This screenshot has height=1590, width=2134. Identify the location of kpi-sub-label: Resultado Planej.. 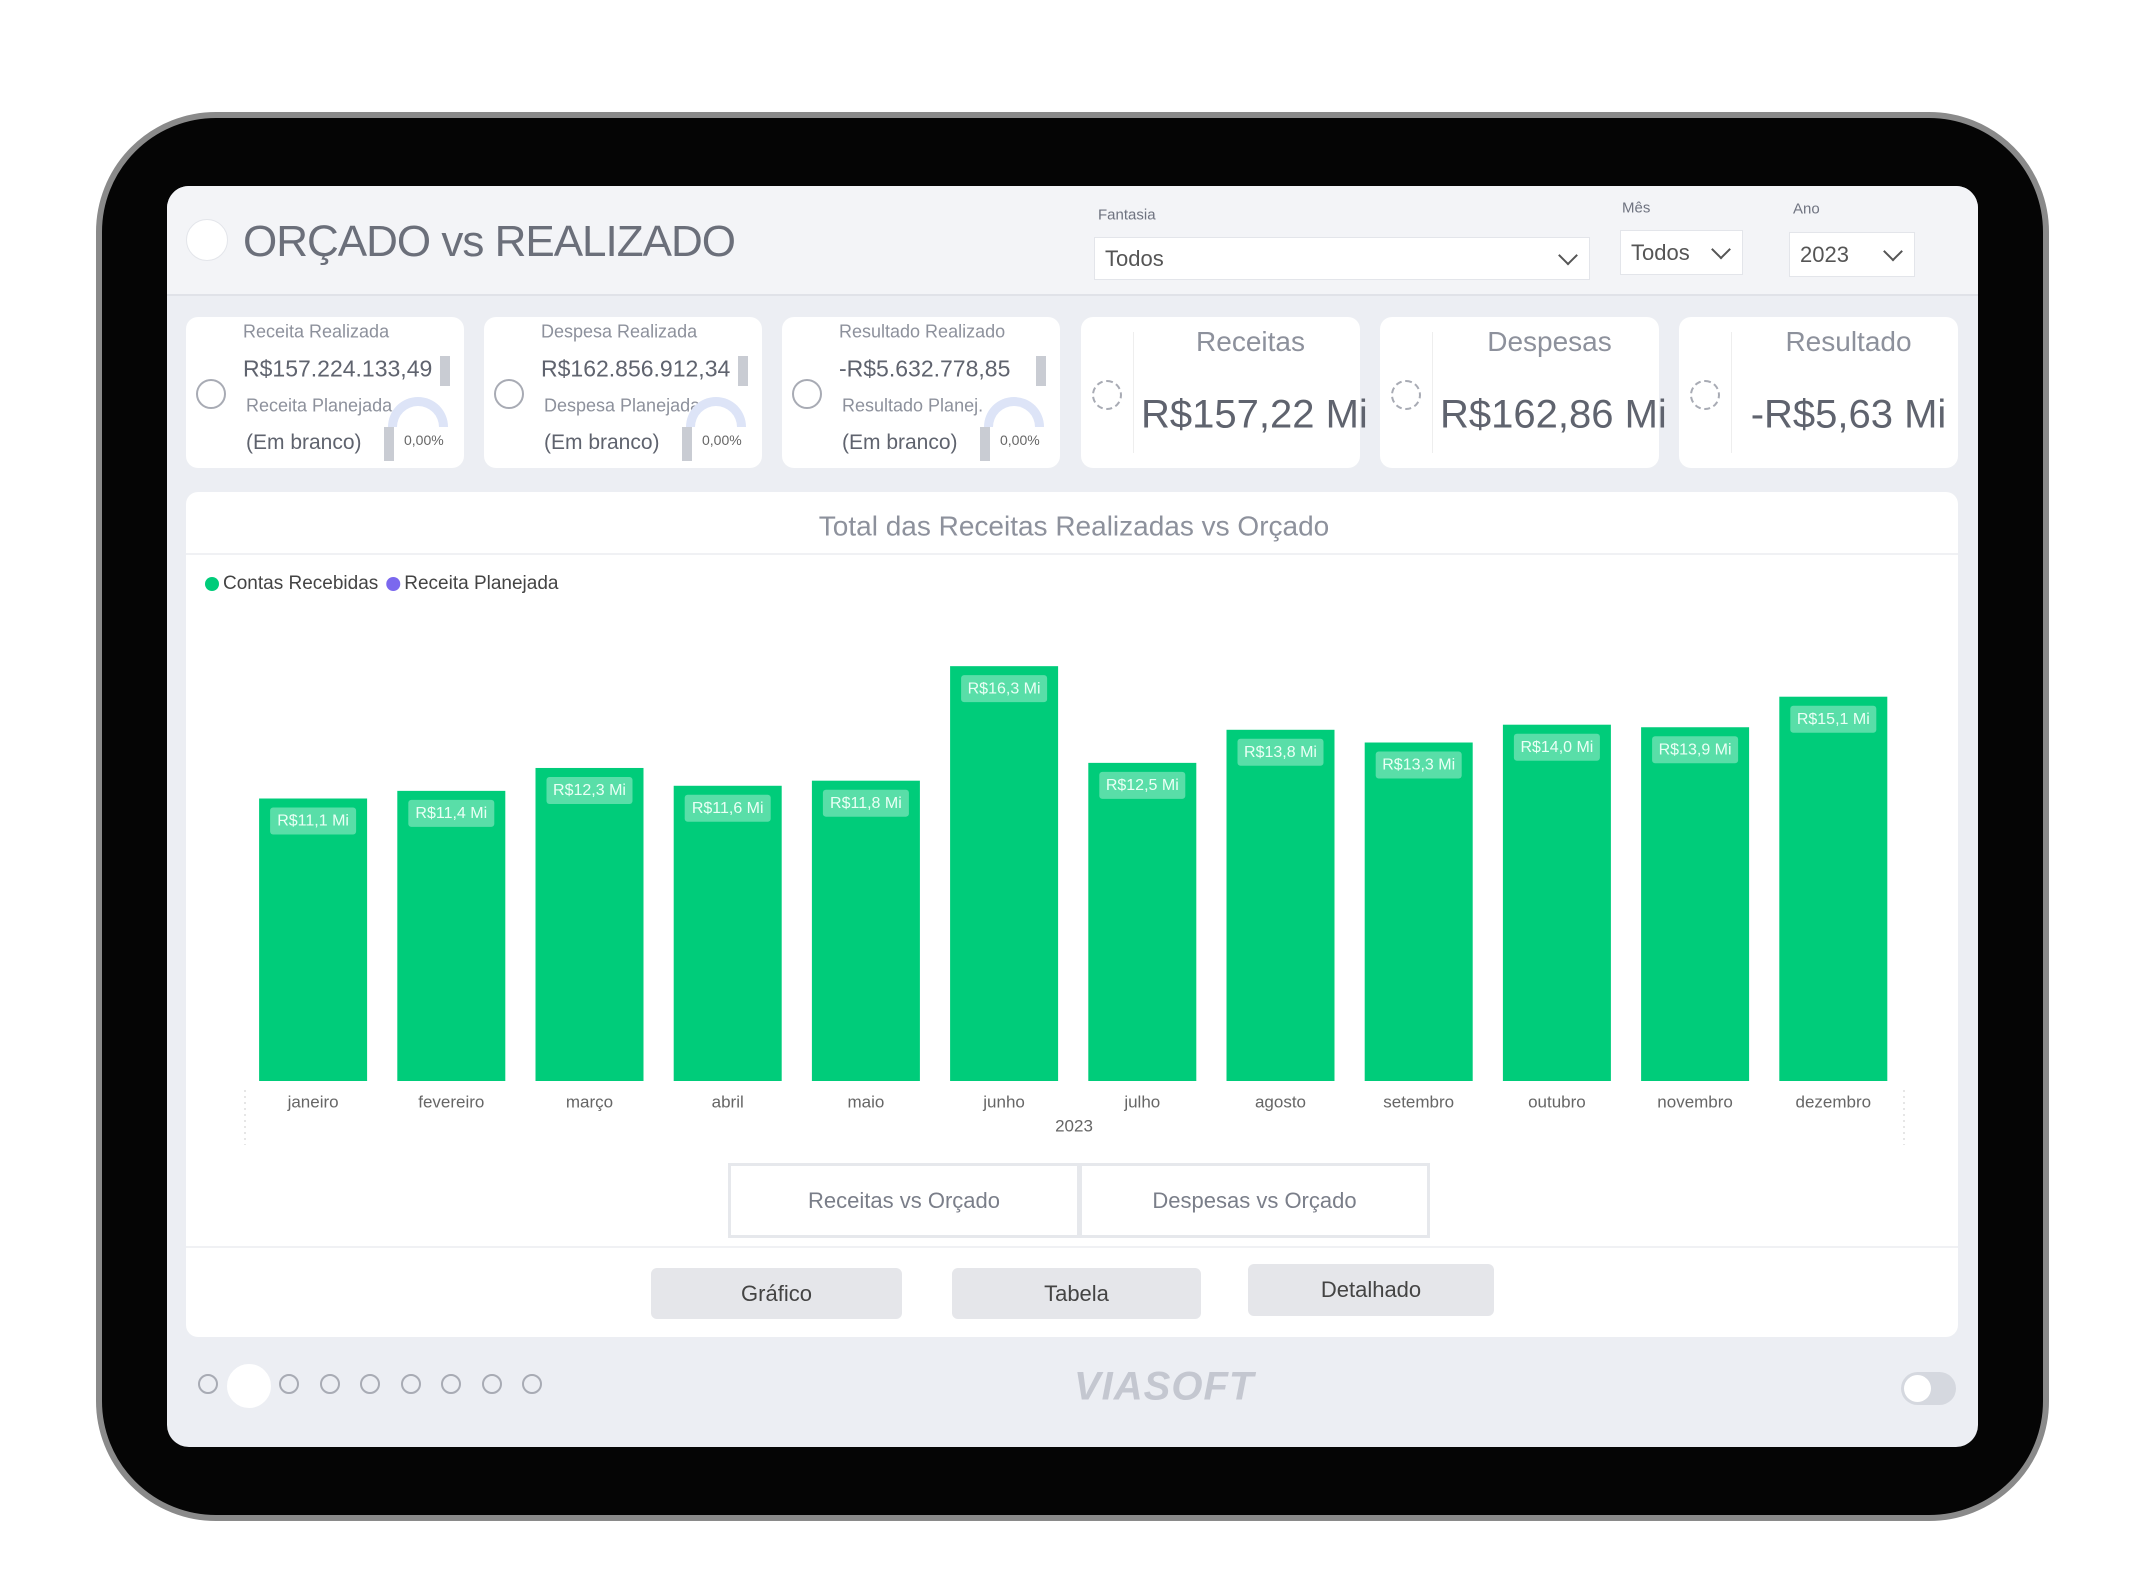
(913, 405).